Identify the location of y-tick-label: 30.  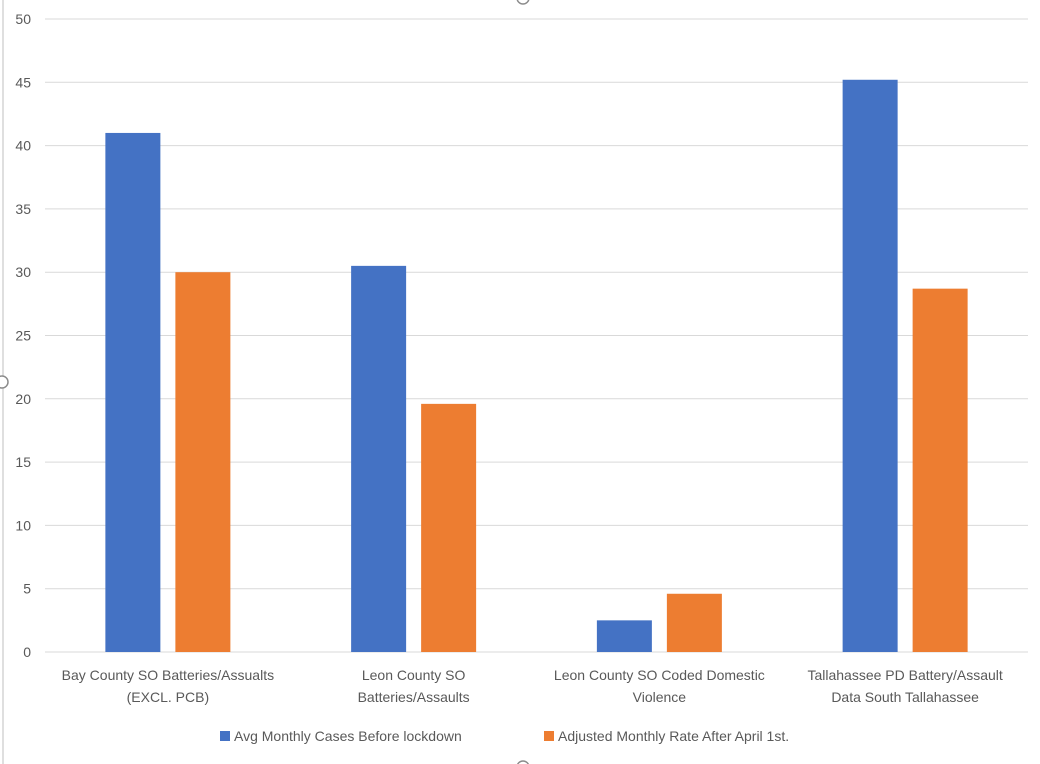
(23, 272).